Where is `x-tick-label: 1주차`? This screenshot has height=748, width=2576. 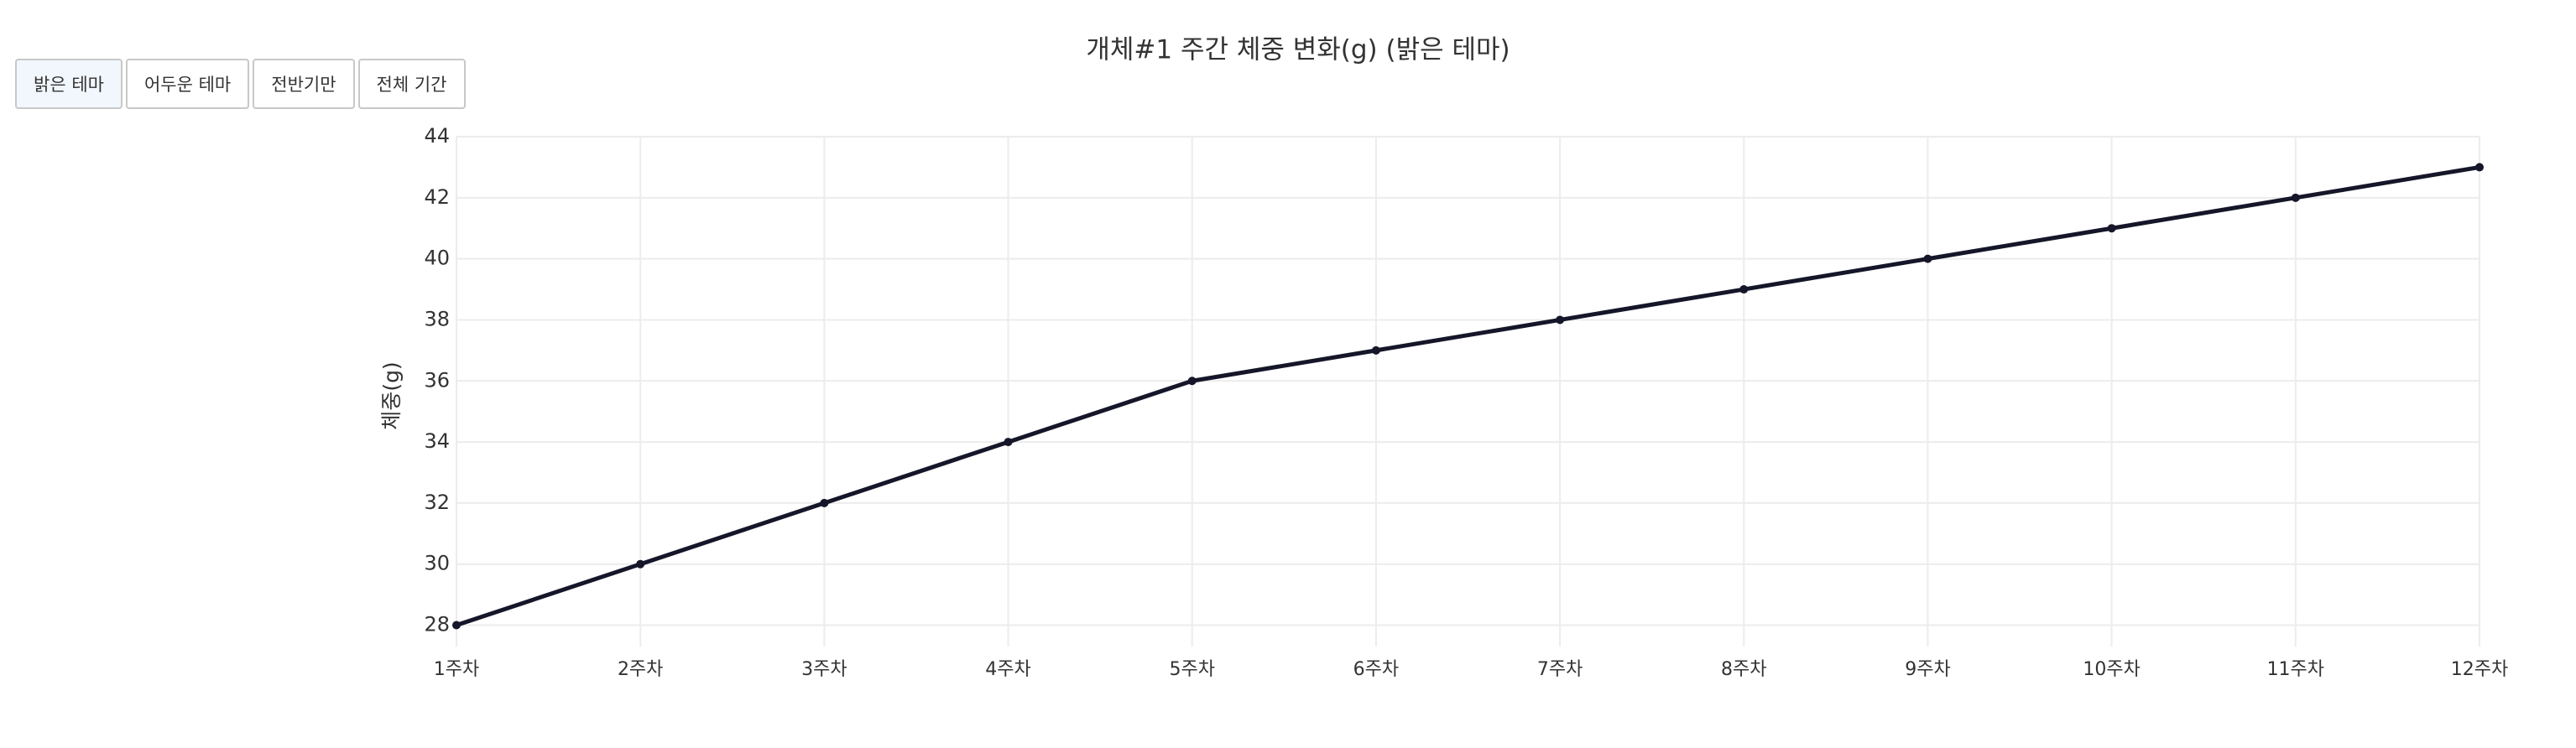
x-tick-label: 1주차 is located at coordinates (456, 670).